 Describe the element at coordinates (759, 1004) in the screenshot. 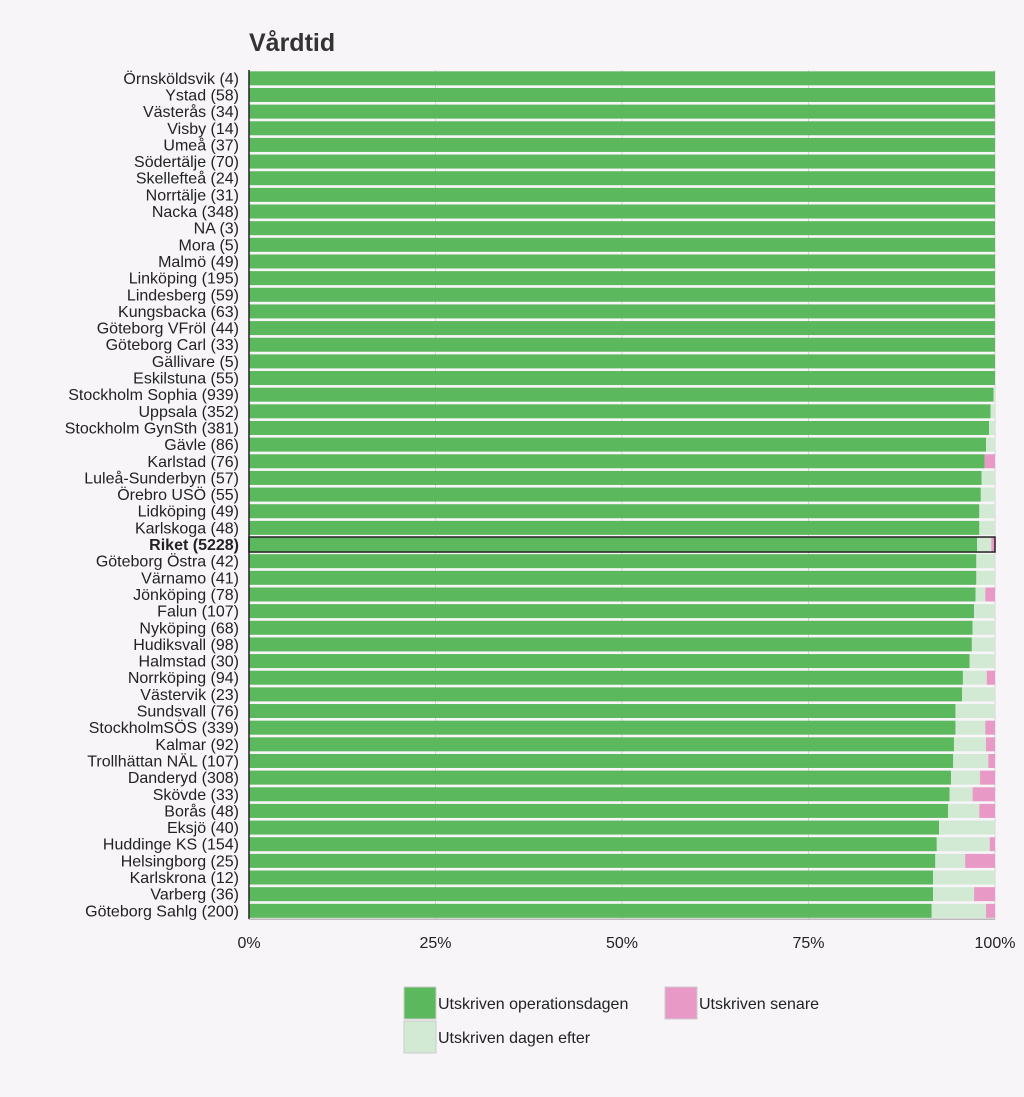

I see `legend-label: Utskriven senare` at that location.